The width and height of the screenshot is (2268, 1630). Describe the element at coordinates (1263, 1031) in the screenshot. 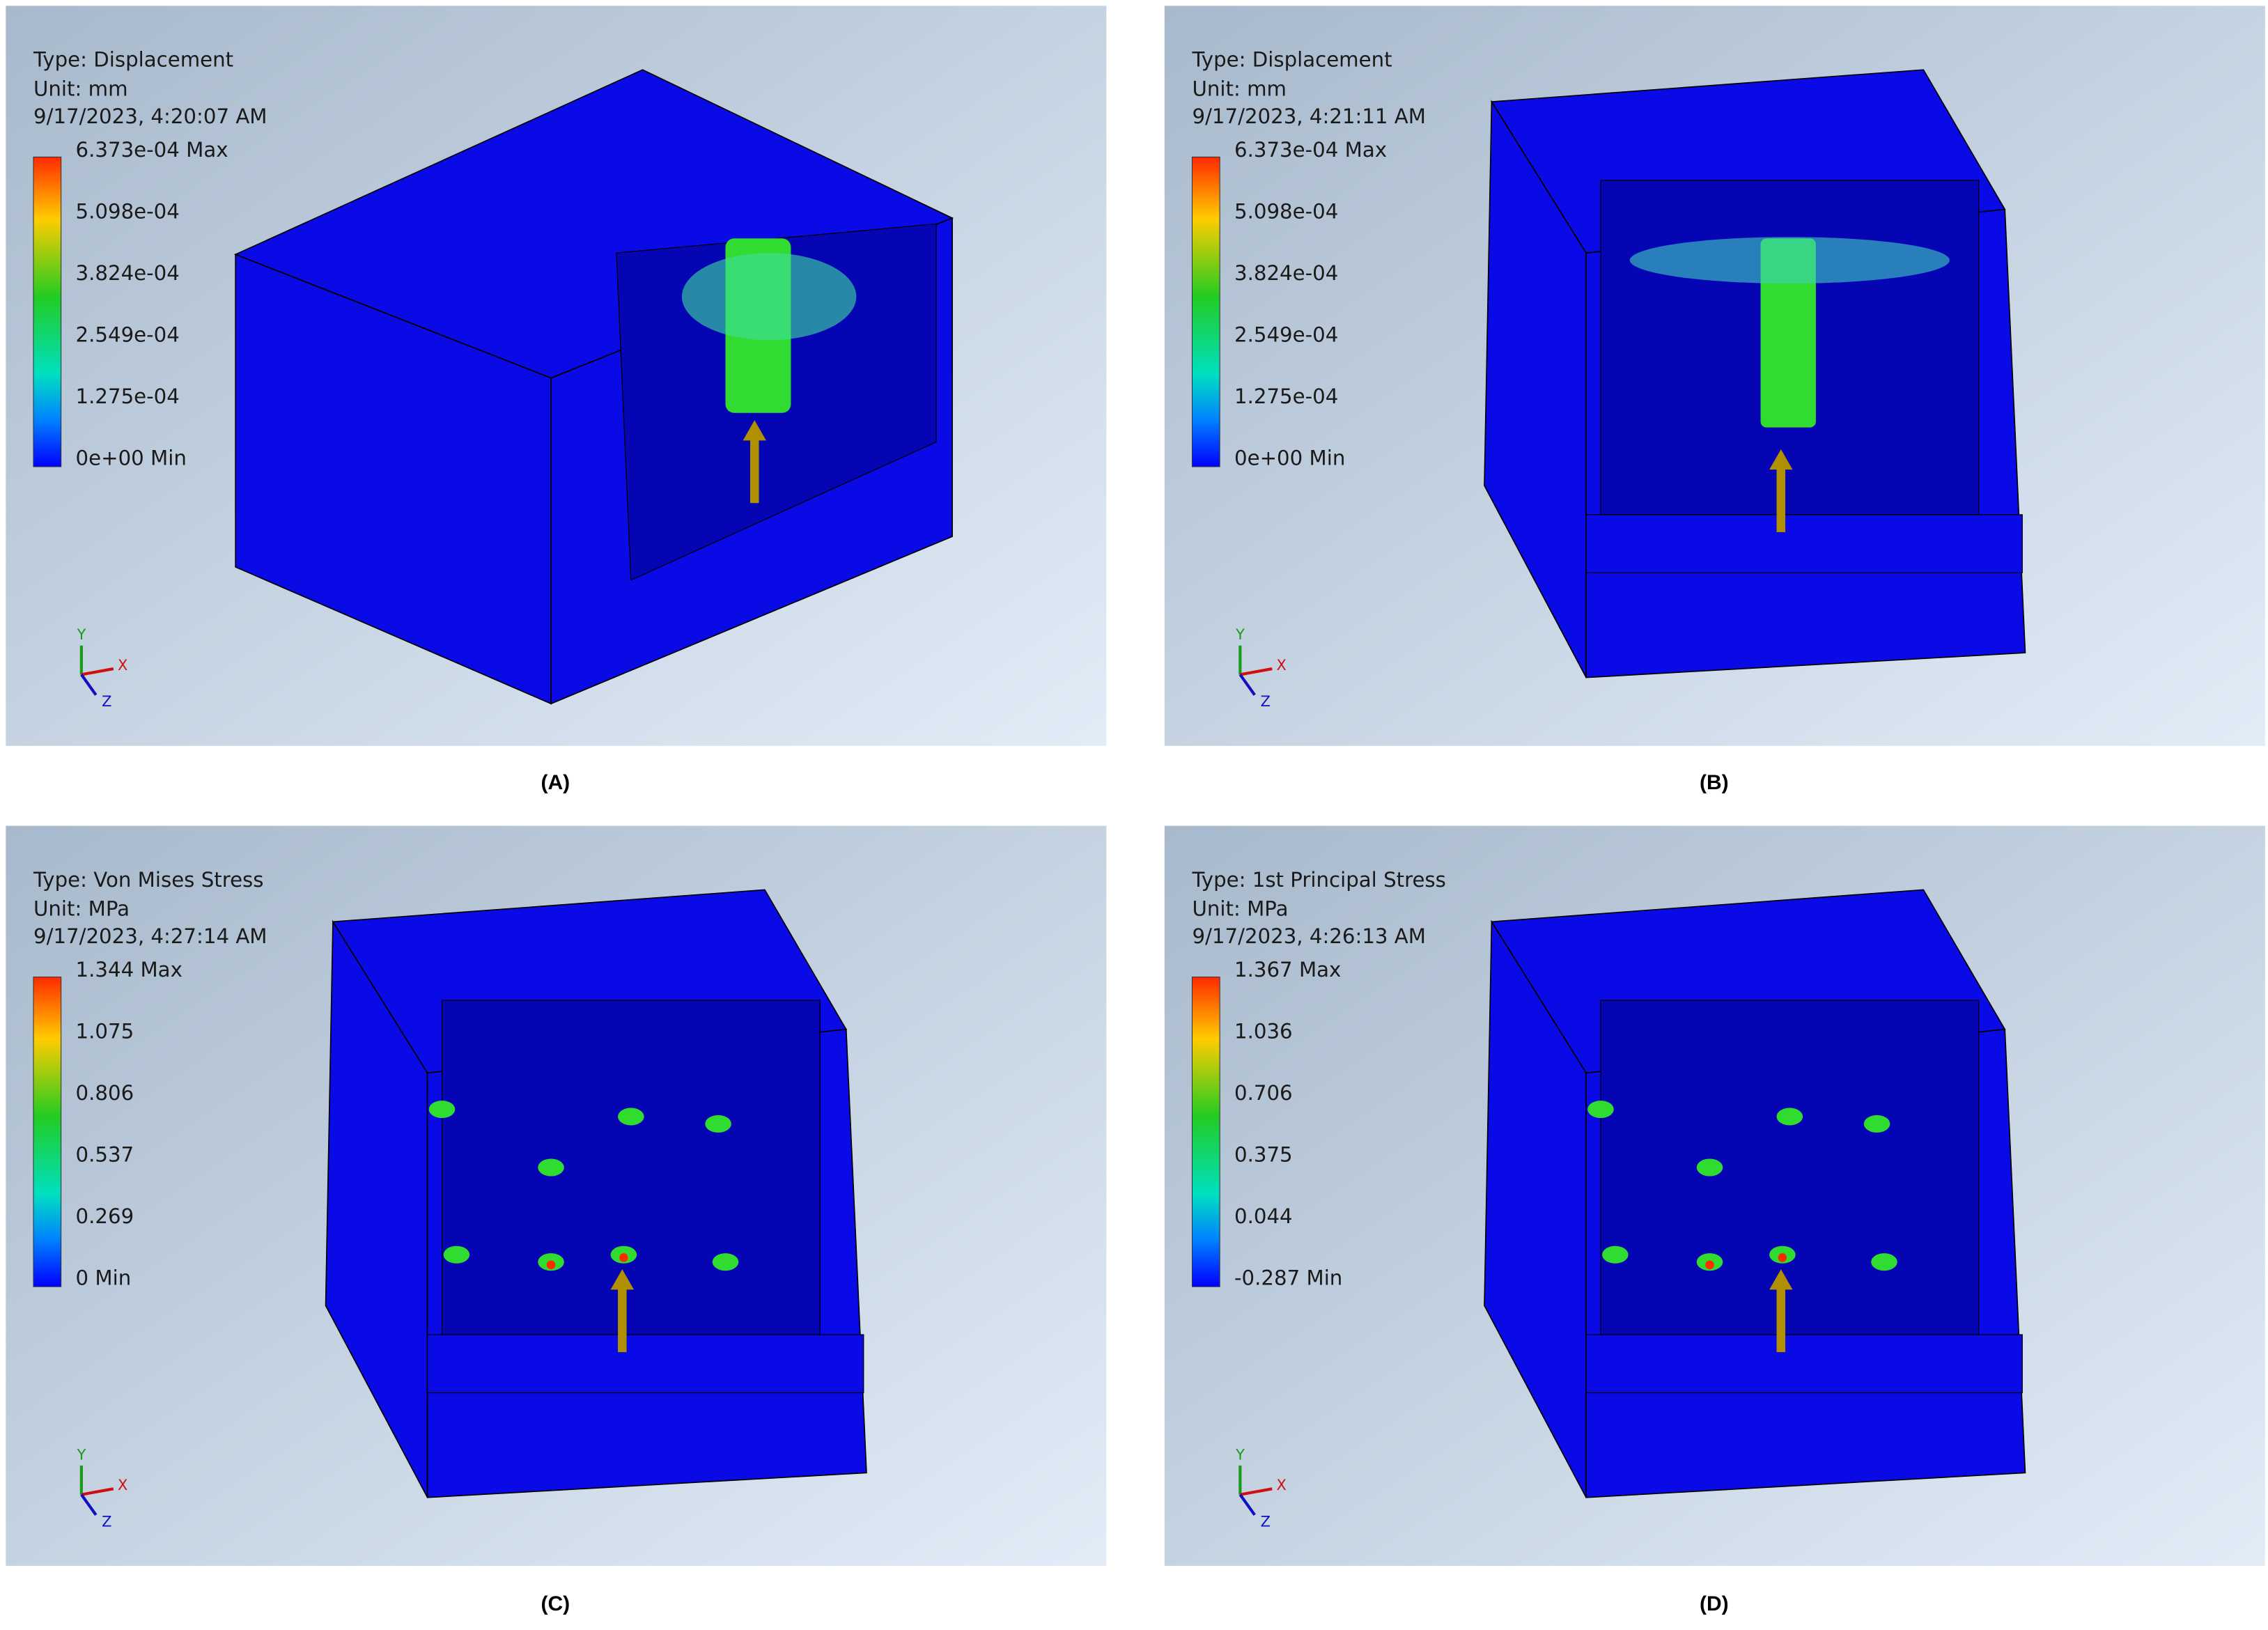

I see `legend-label: 1.036` at that location.